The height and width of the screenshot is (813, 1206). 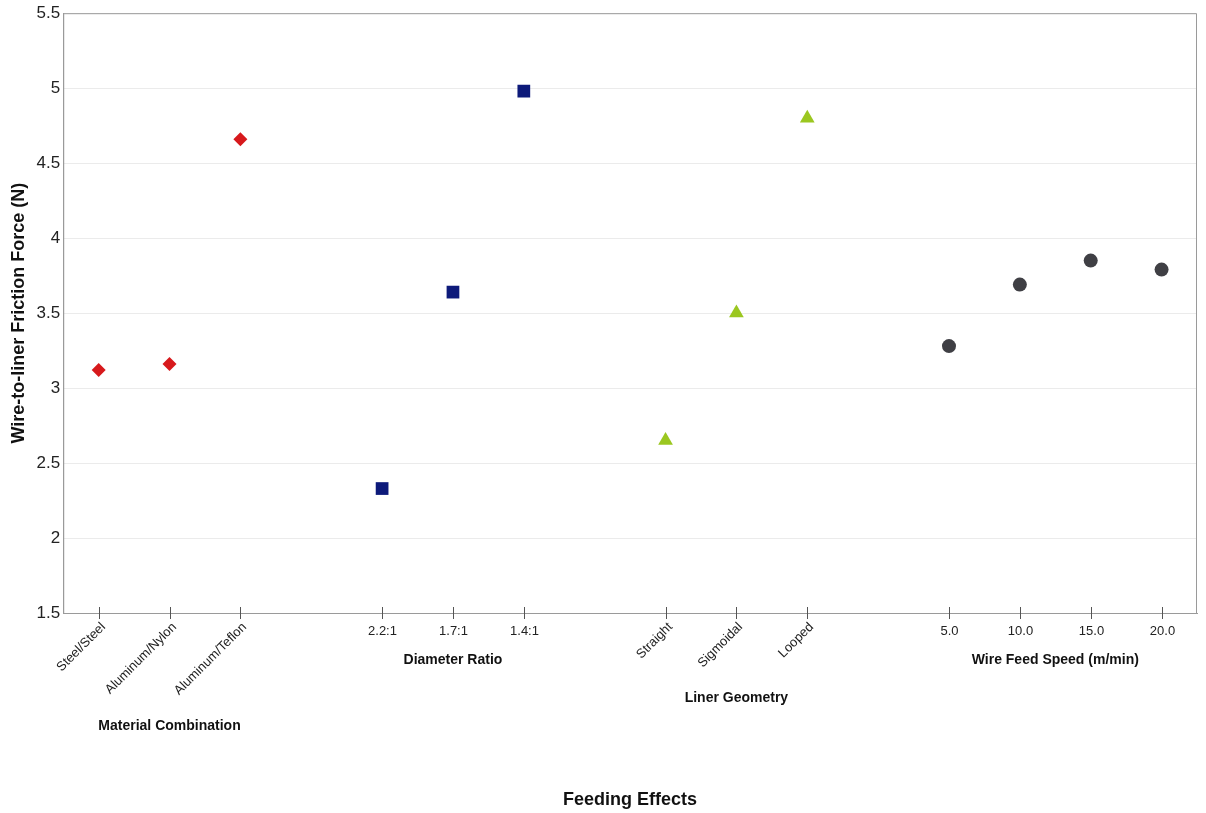 I want to click on x-tick-label: 15.0, so click(x=1091, y=631).